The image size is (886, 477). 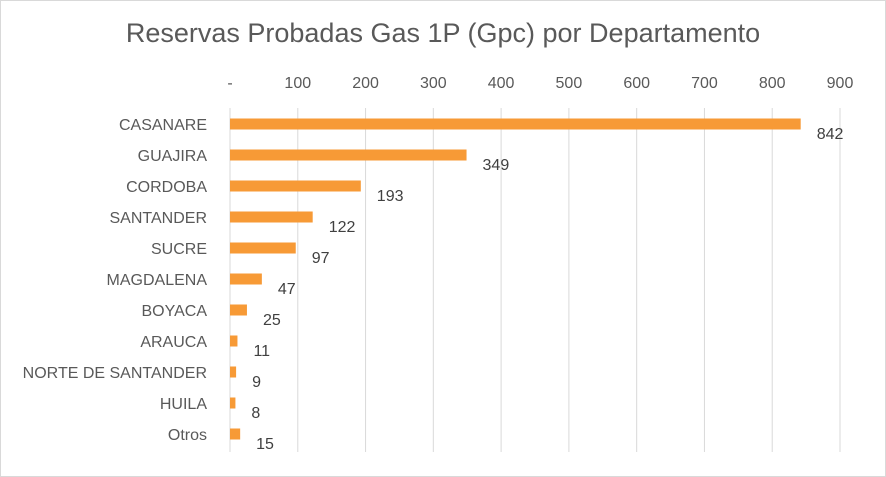 I want to click on category-label: SANTANDER, so click(x=159, y=218).